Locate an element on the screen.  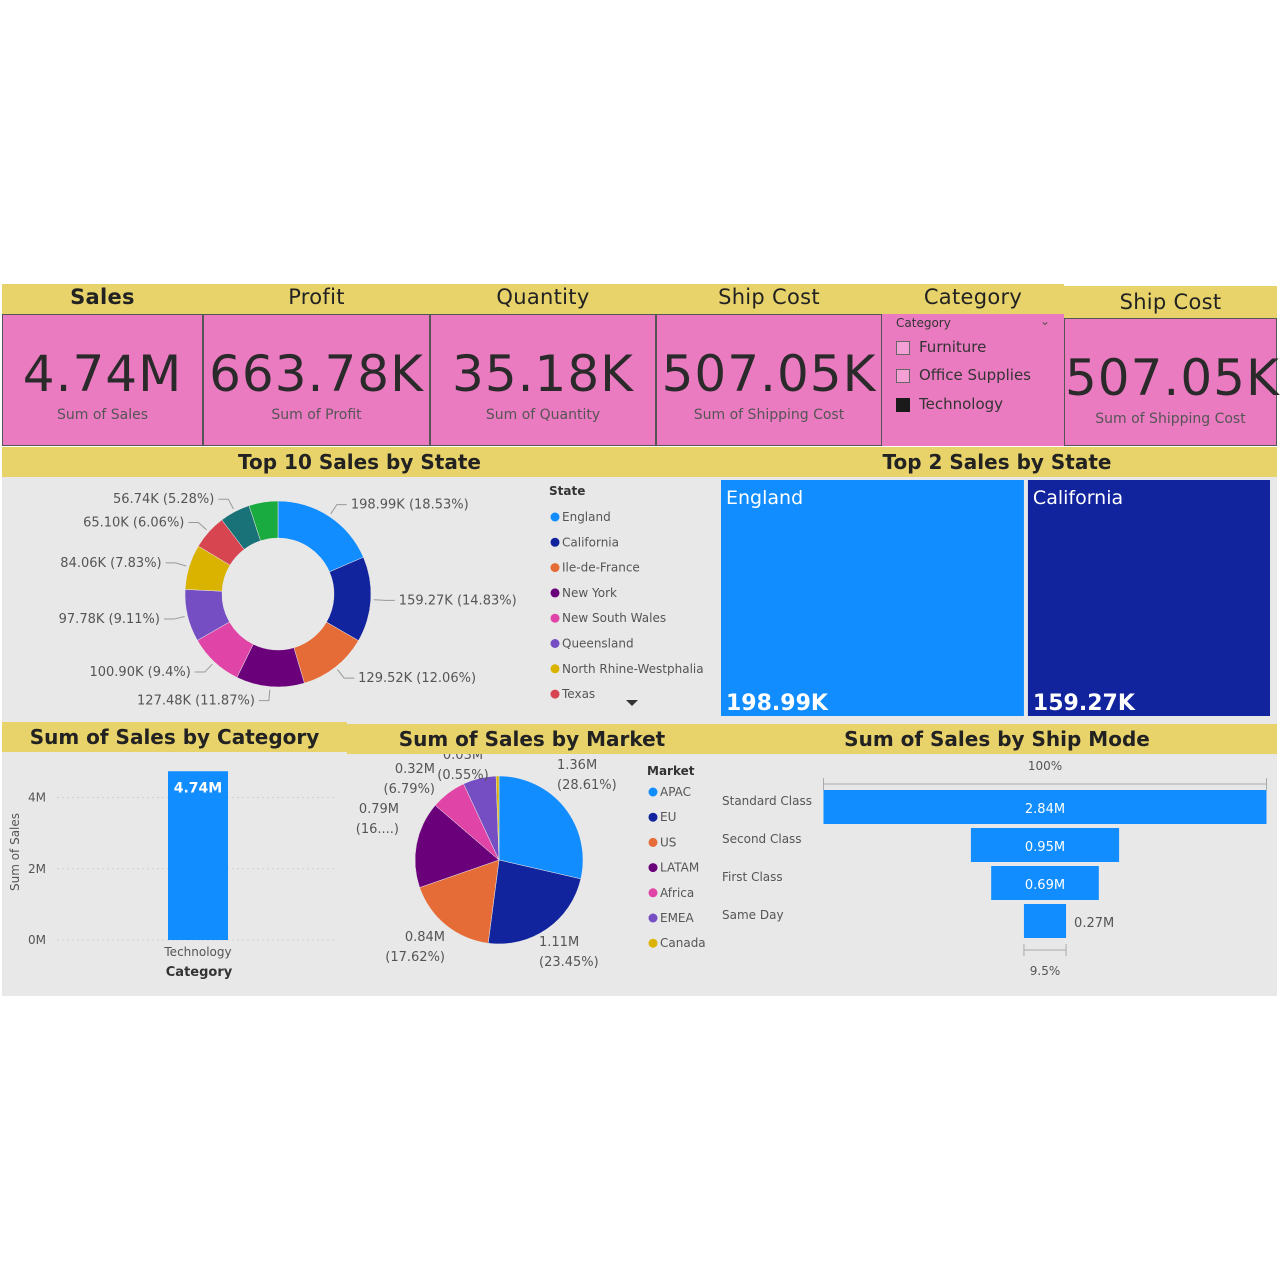
legend-item: California is located at coordinates (590, 542).